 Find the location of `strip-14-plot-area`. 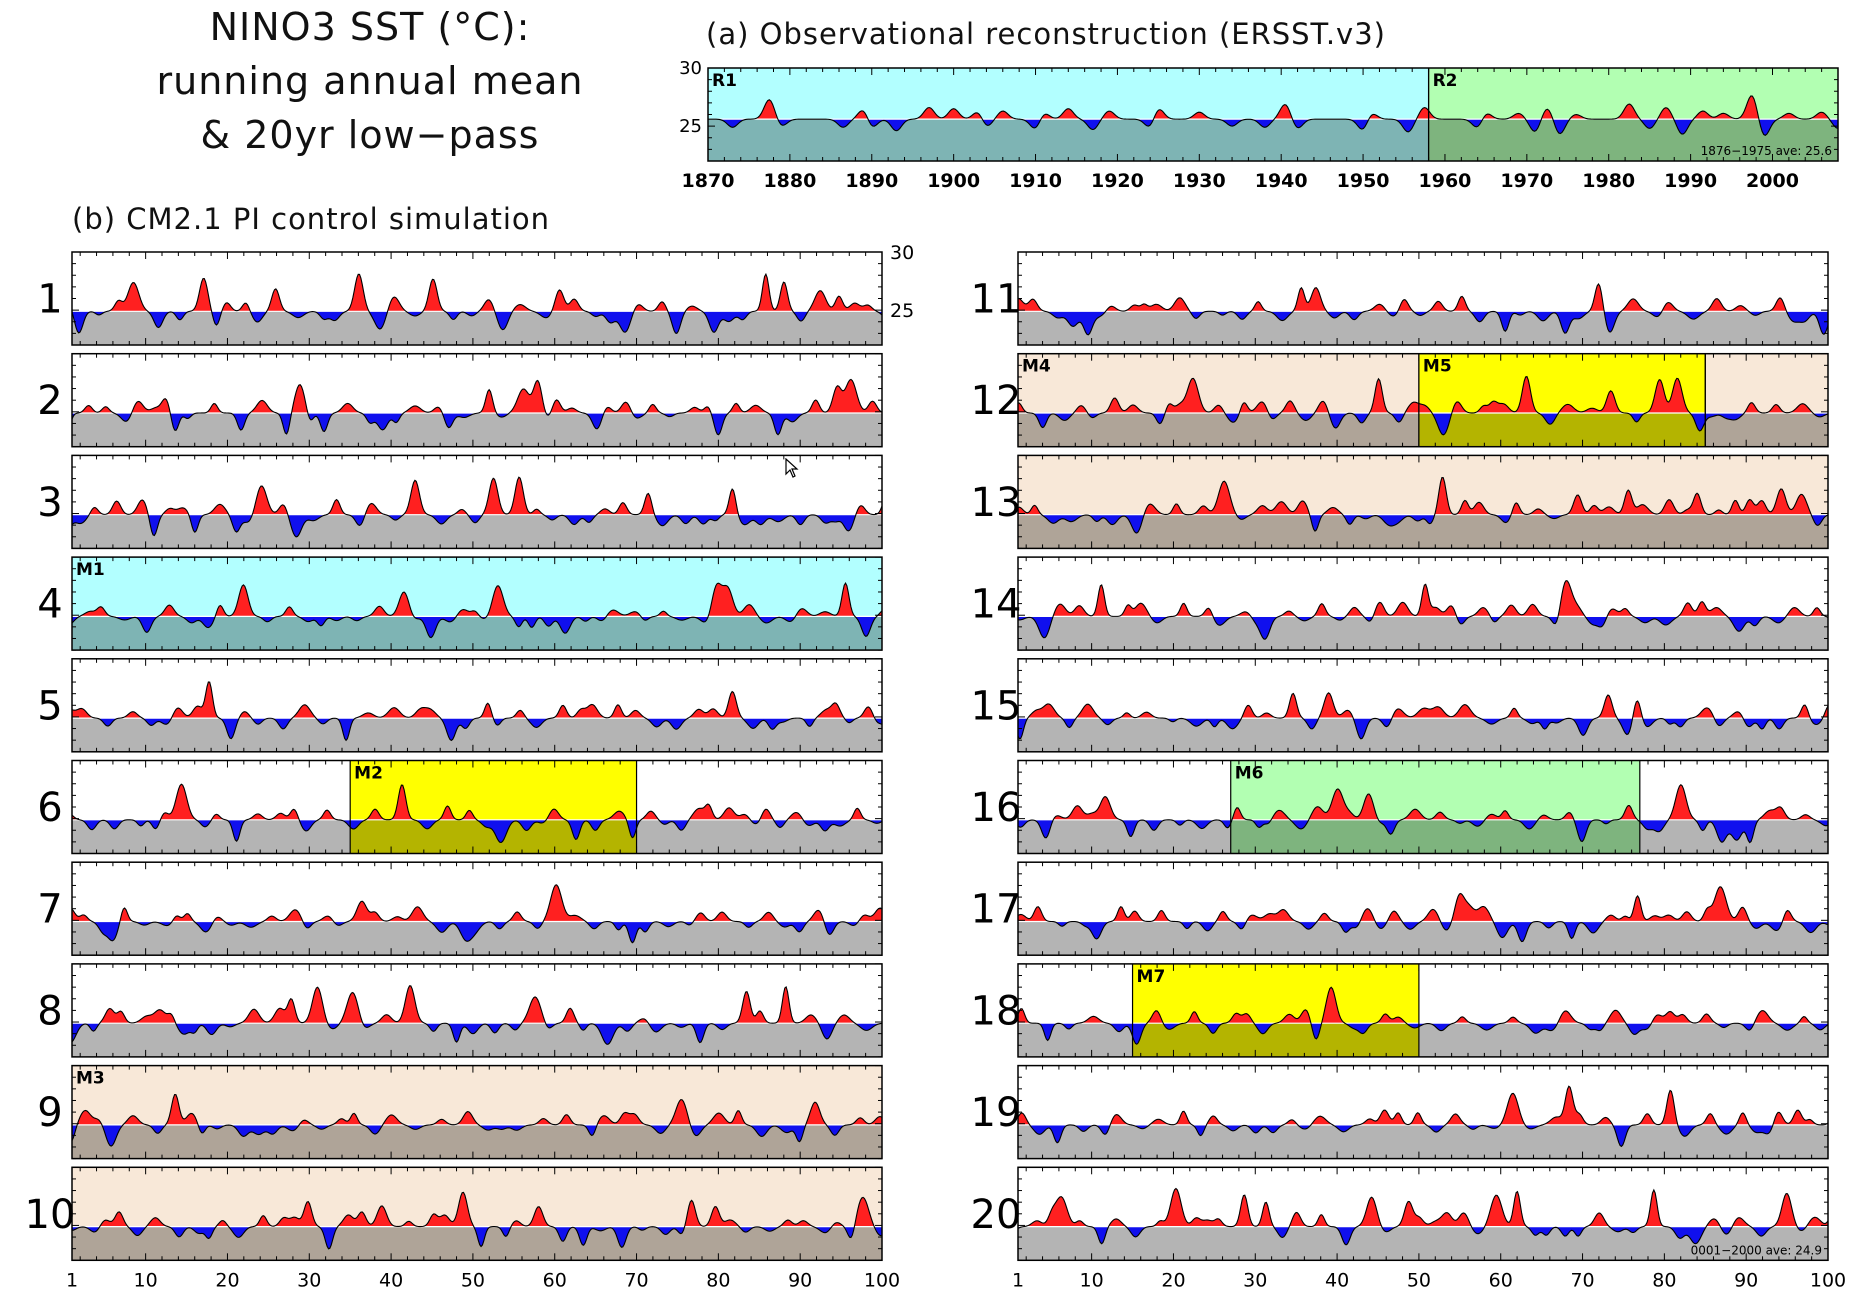

strip-14-plot-area is located at coordinates (1423, 615).